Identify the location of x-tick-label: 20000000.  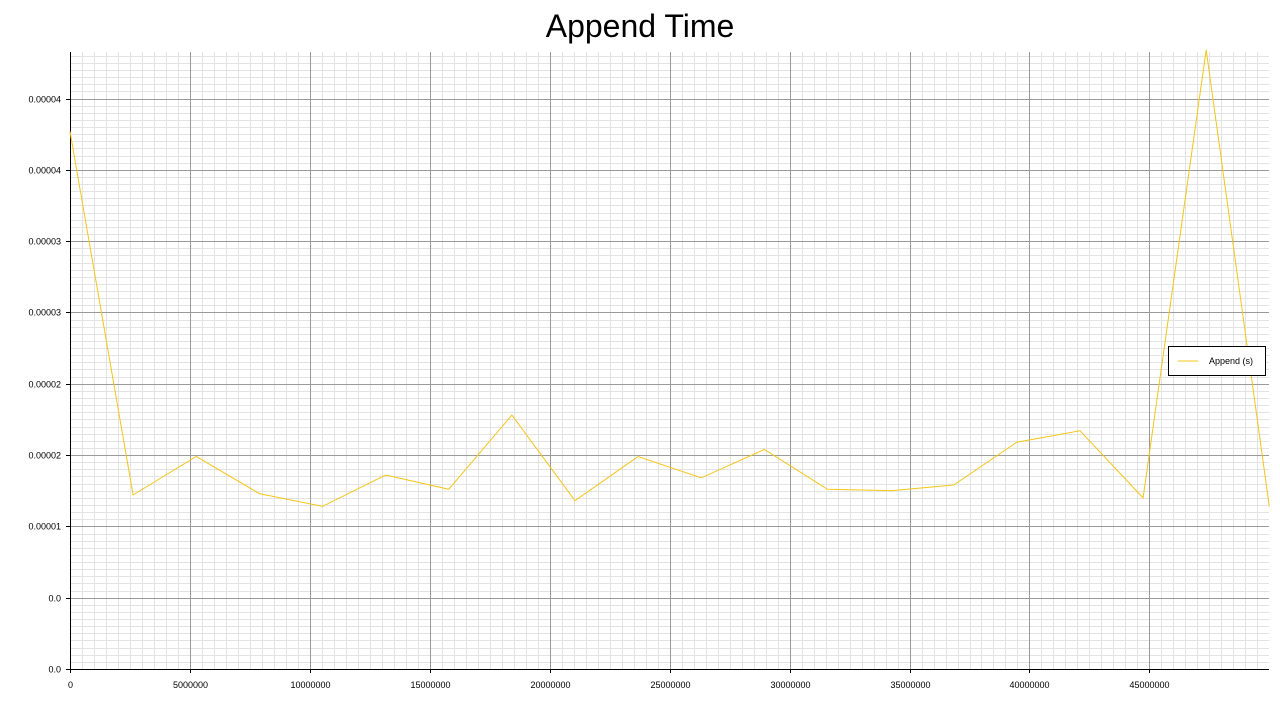
(550, 685).